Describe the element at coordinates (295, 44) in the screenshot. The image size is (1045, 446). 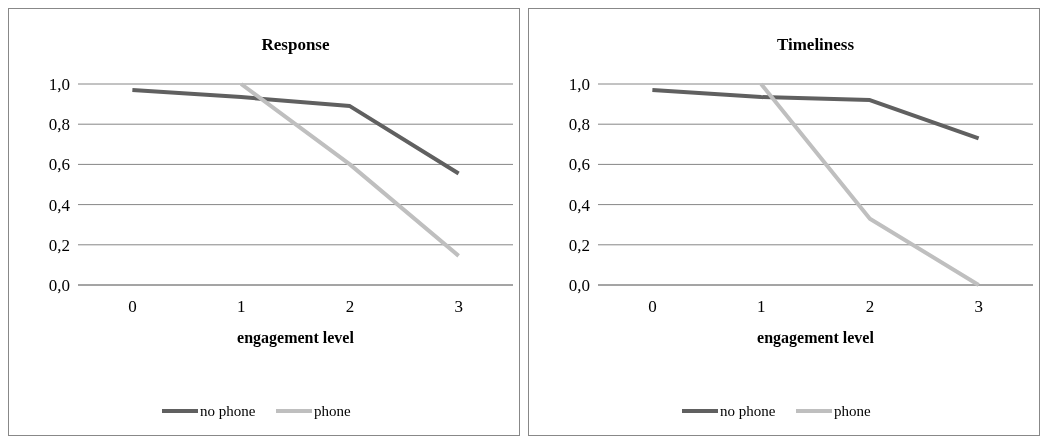
I see `chart-title: Response` at that location.